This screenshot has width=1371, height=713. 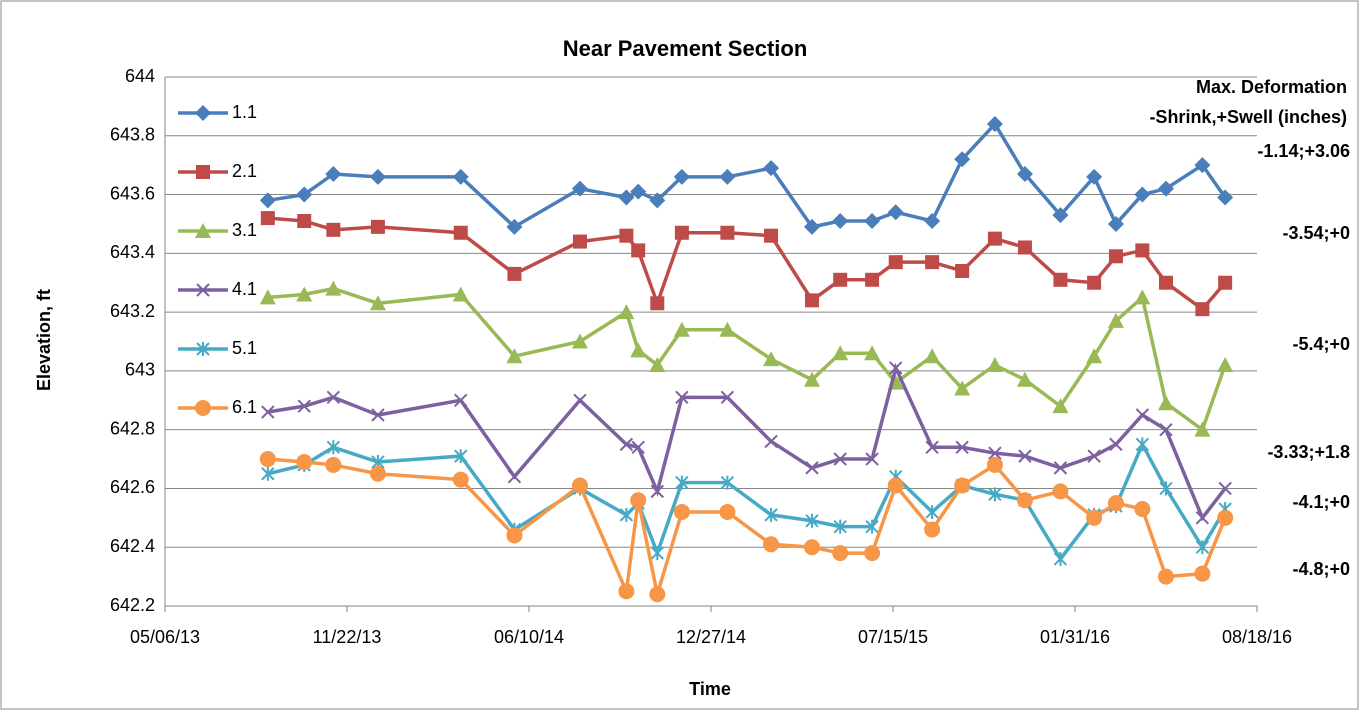 What do you see at coordinates (44, 340) in the screenshot?
I see `y-axis-label: Elevation, ft` at bounding box center [44, 340].